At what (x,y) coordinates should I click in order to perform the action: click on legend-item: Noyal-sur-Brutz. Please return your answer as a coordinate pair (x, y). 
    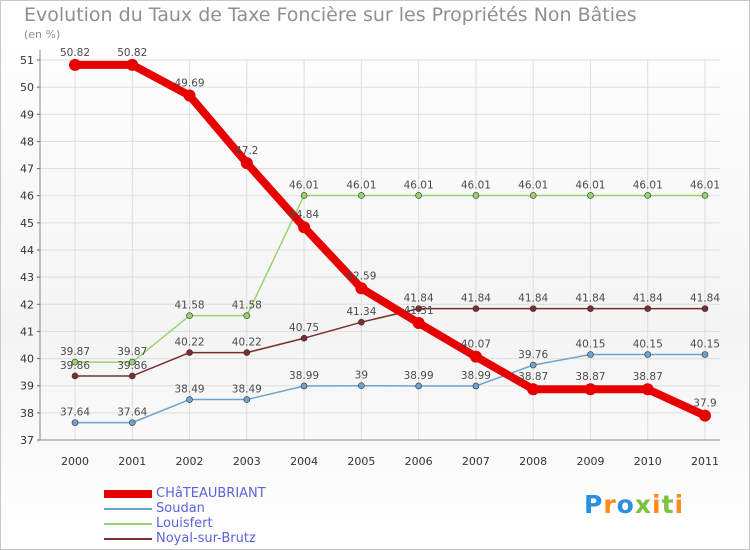
    Looking at the image, I should click on (185, 538).